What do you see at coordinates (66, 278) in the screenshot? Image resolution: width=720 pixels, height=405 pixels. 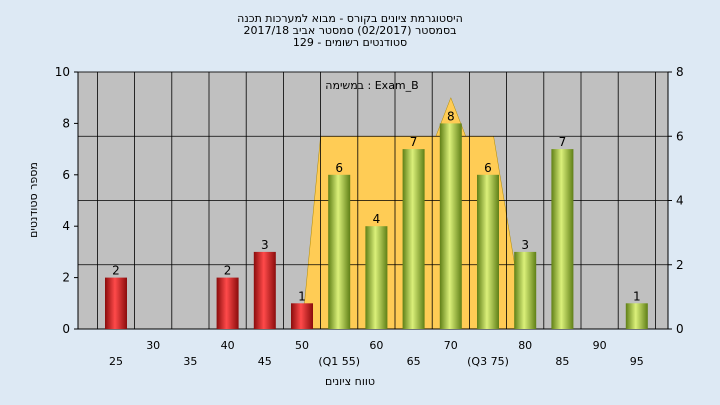 I see `y-tick-label: 2` at bounding box center [66, 278].